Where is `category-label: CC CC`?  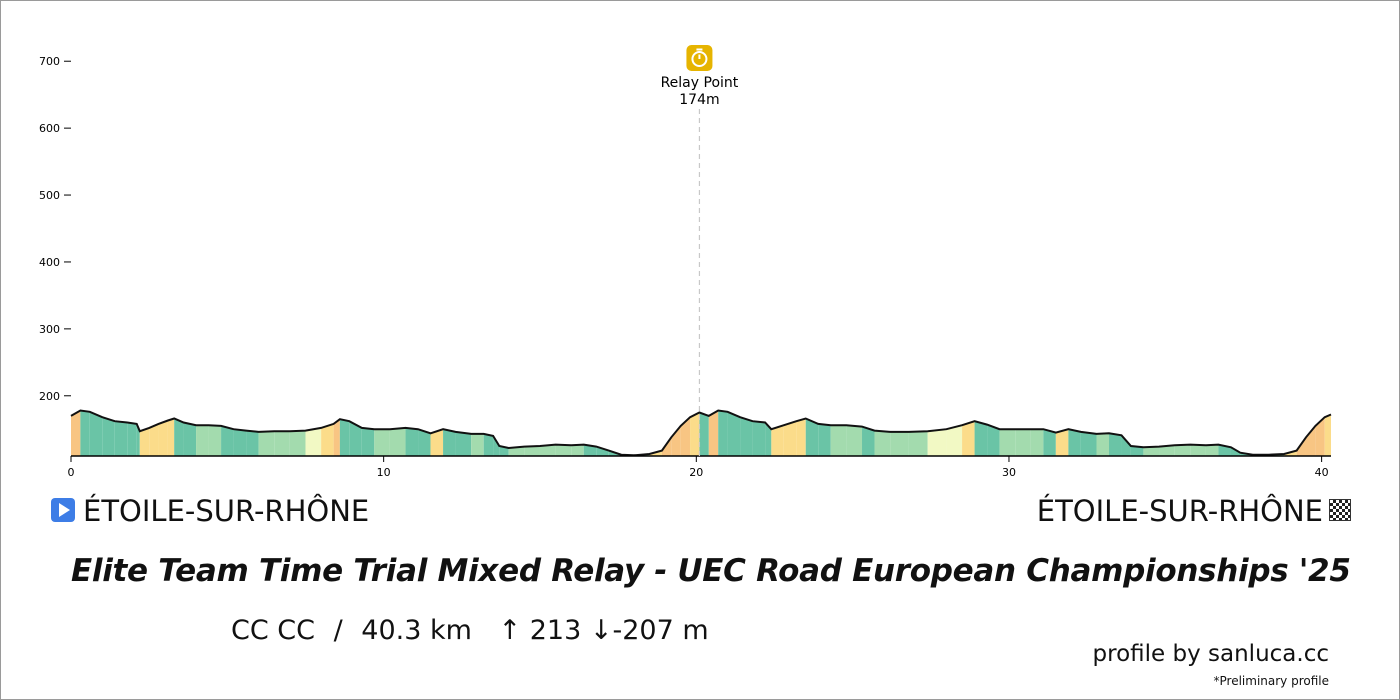
category-label: CC CC is located at coordinates (273, 630).